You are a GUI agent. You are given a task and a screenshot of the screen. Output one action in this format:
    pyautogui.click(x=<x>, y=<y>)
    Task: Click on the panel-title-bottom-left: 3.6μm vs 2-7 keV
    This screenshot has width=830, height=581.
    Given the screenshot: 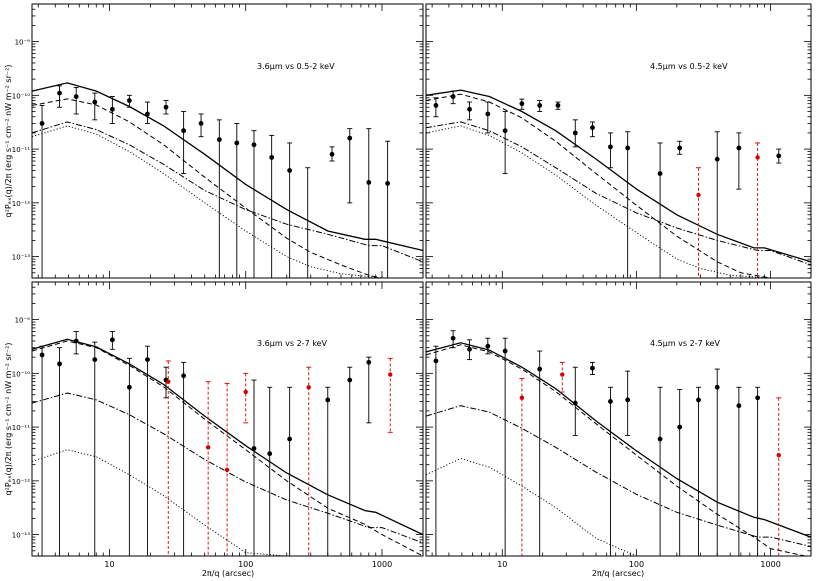 What is the action you would take?
    pyautogui.click(x=292, y=343)
    